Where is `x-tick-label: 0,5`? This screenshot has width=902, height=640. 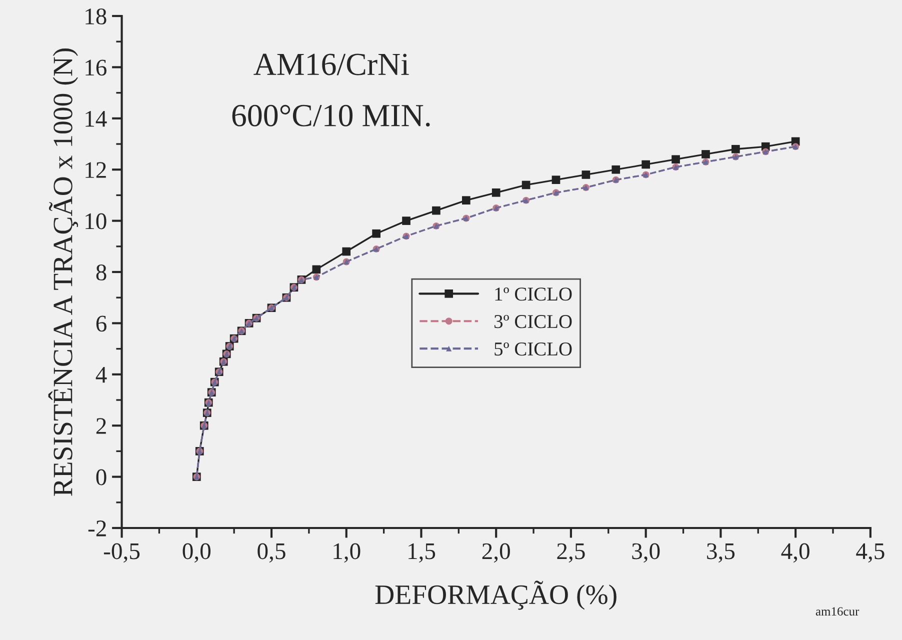 x-tick-label: 0,5 is located at coordinates (272, 553).